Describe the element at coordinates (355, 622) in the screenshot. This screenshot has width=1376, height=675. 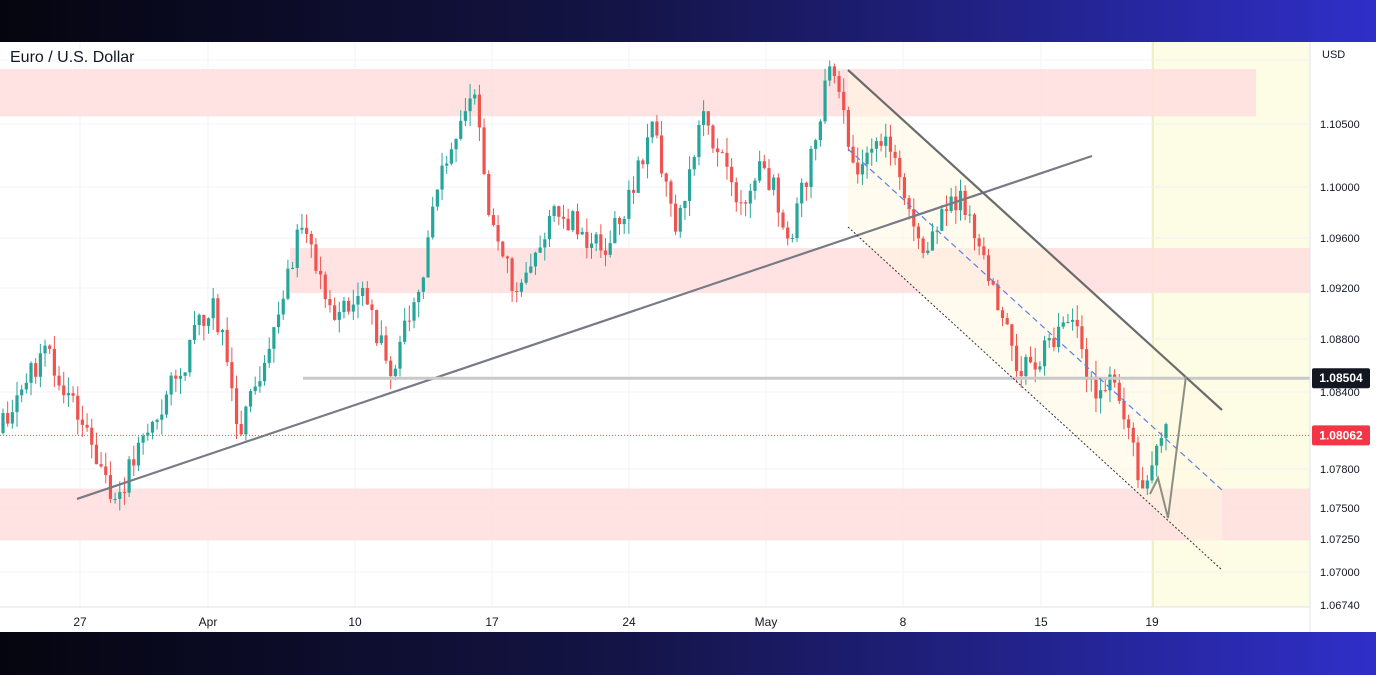
I see `date-tick-label: 10` at that location.